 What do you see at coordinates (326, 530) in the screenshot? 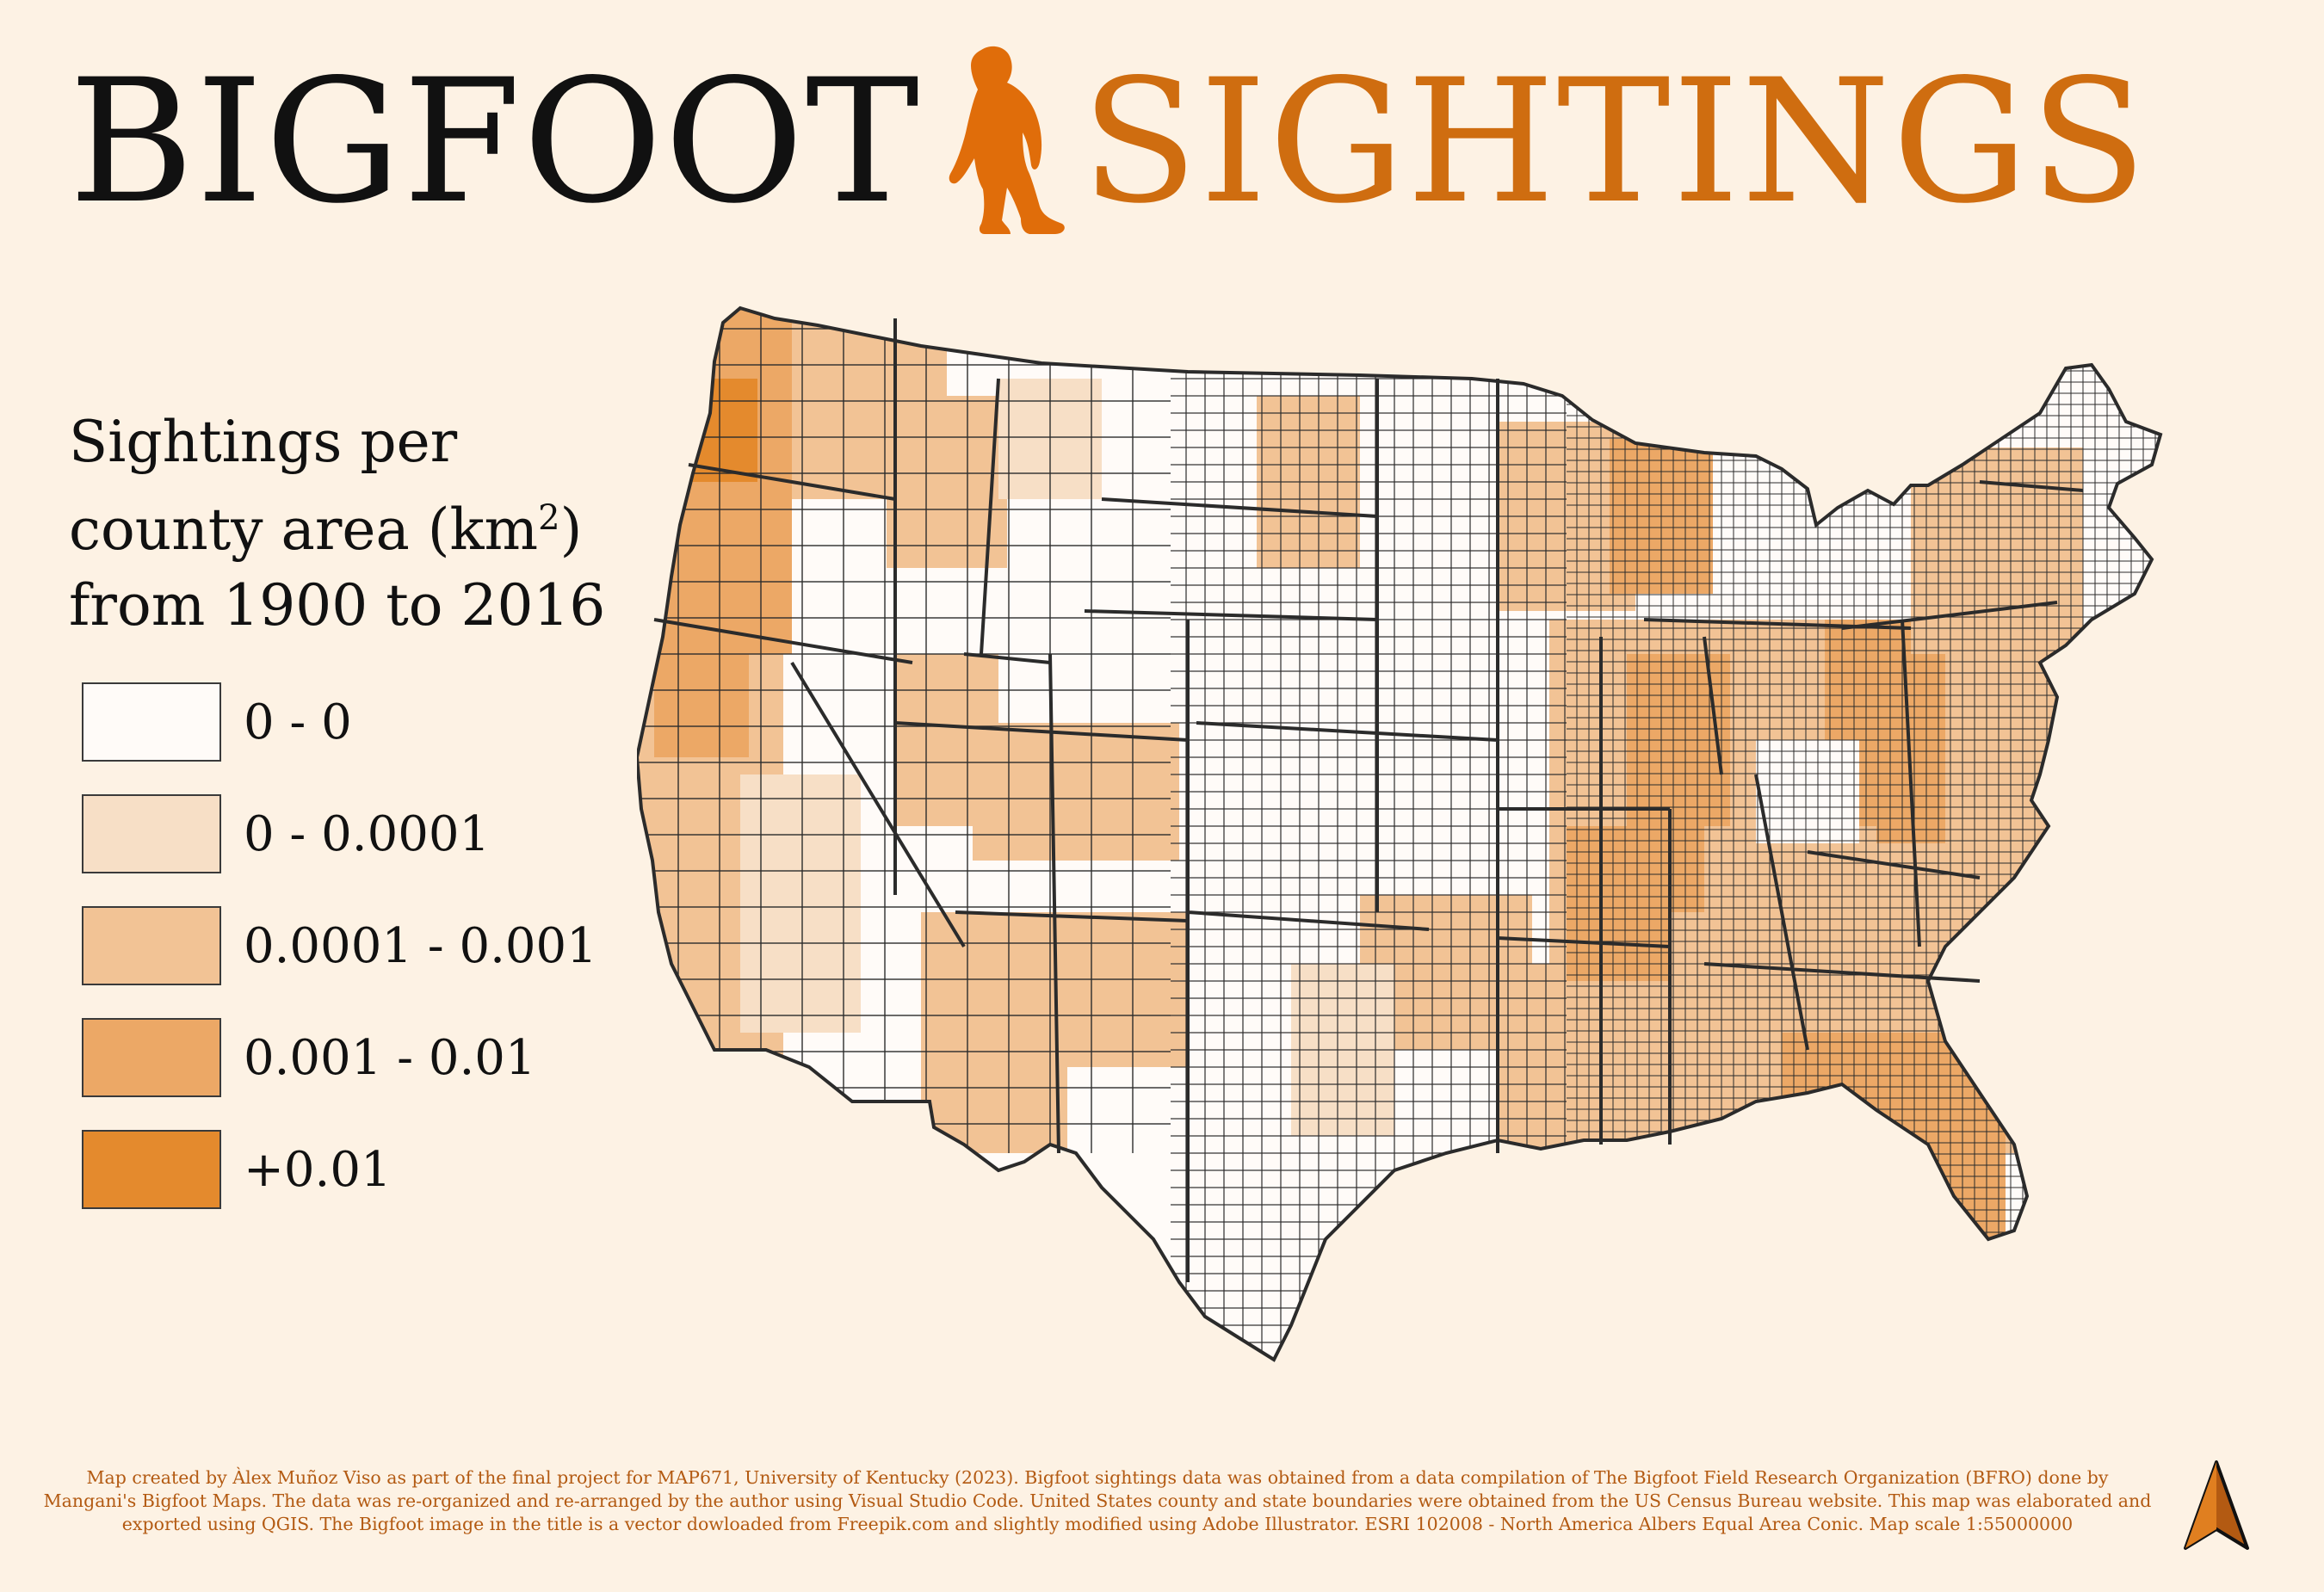
I see `legend-title-line2: county area (km2)` at bounding box center [326, 530].